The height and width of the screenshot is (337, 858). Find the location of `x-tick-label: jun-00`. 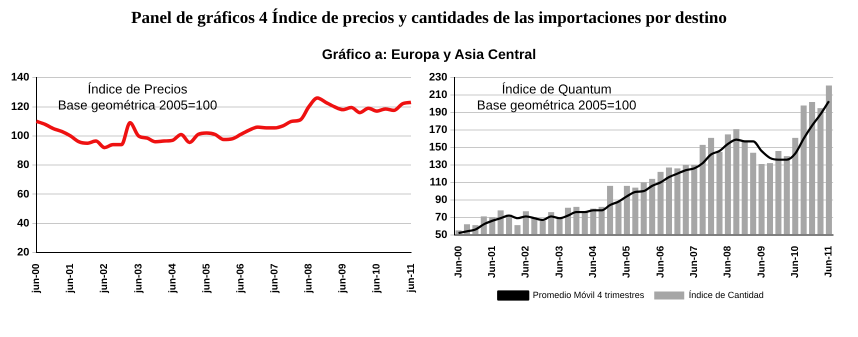

x-tick-label: jun-00 is located at coordinates (36, 278).